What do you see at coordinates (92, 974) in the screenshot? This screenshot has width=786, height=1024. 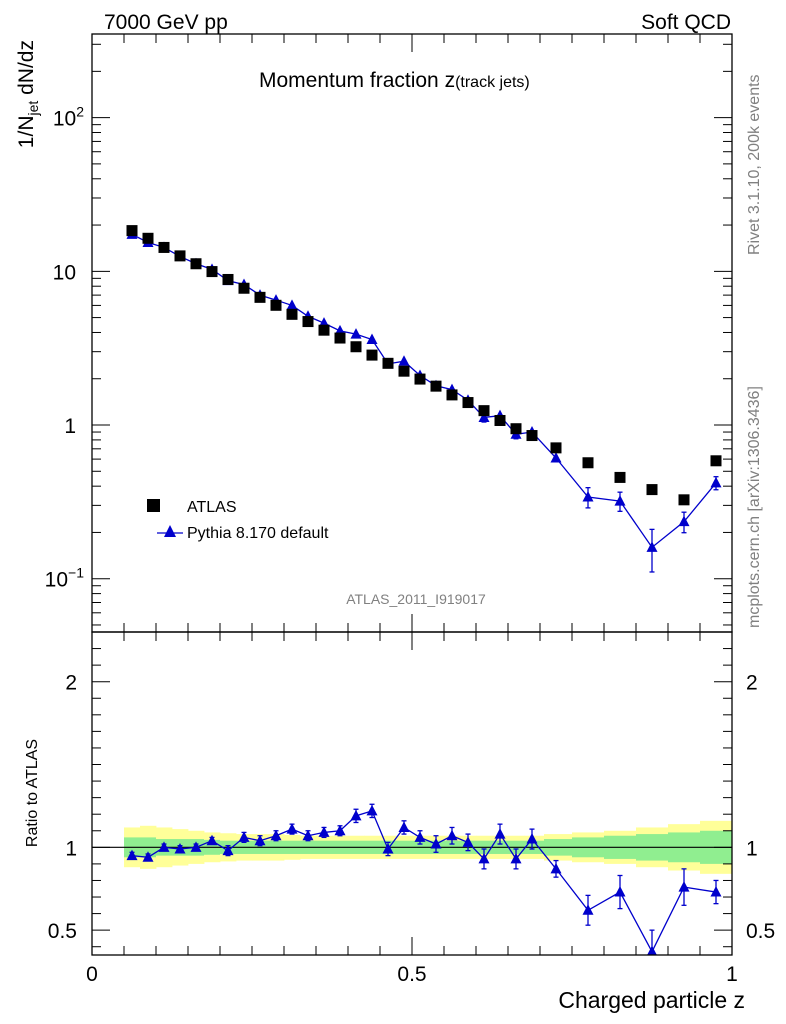 I see `x-tick-label: 0` at bounding box center [92, 974].